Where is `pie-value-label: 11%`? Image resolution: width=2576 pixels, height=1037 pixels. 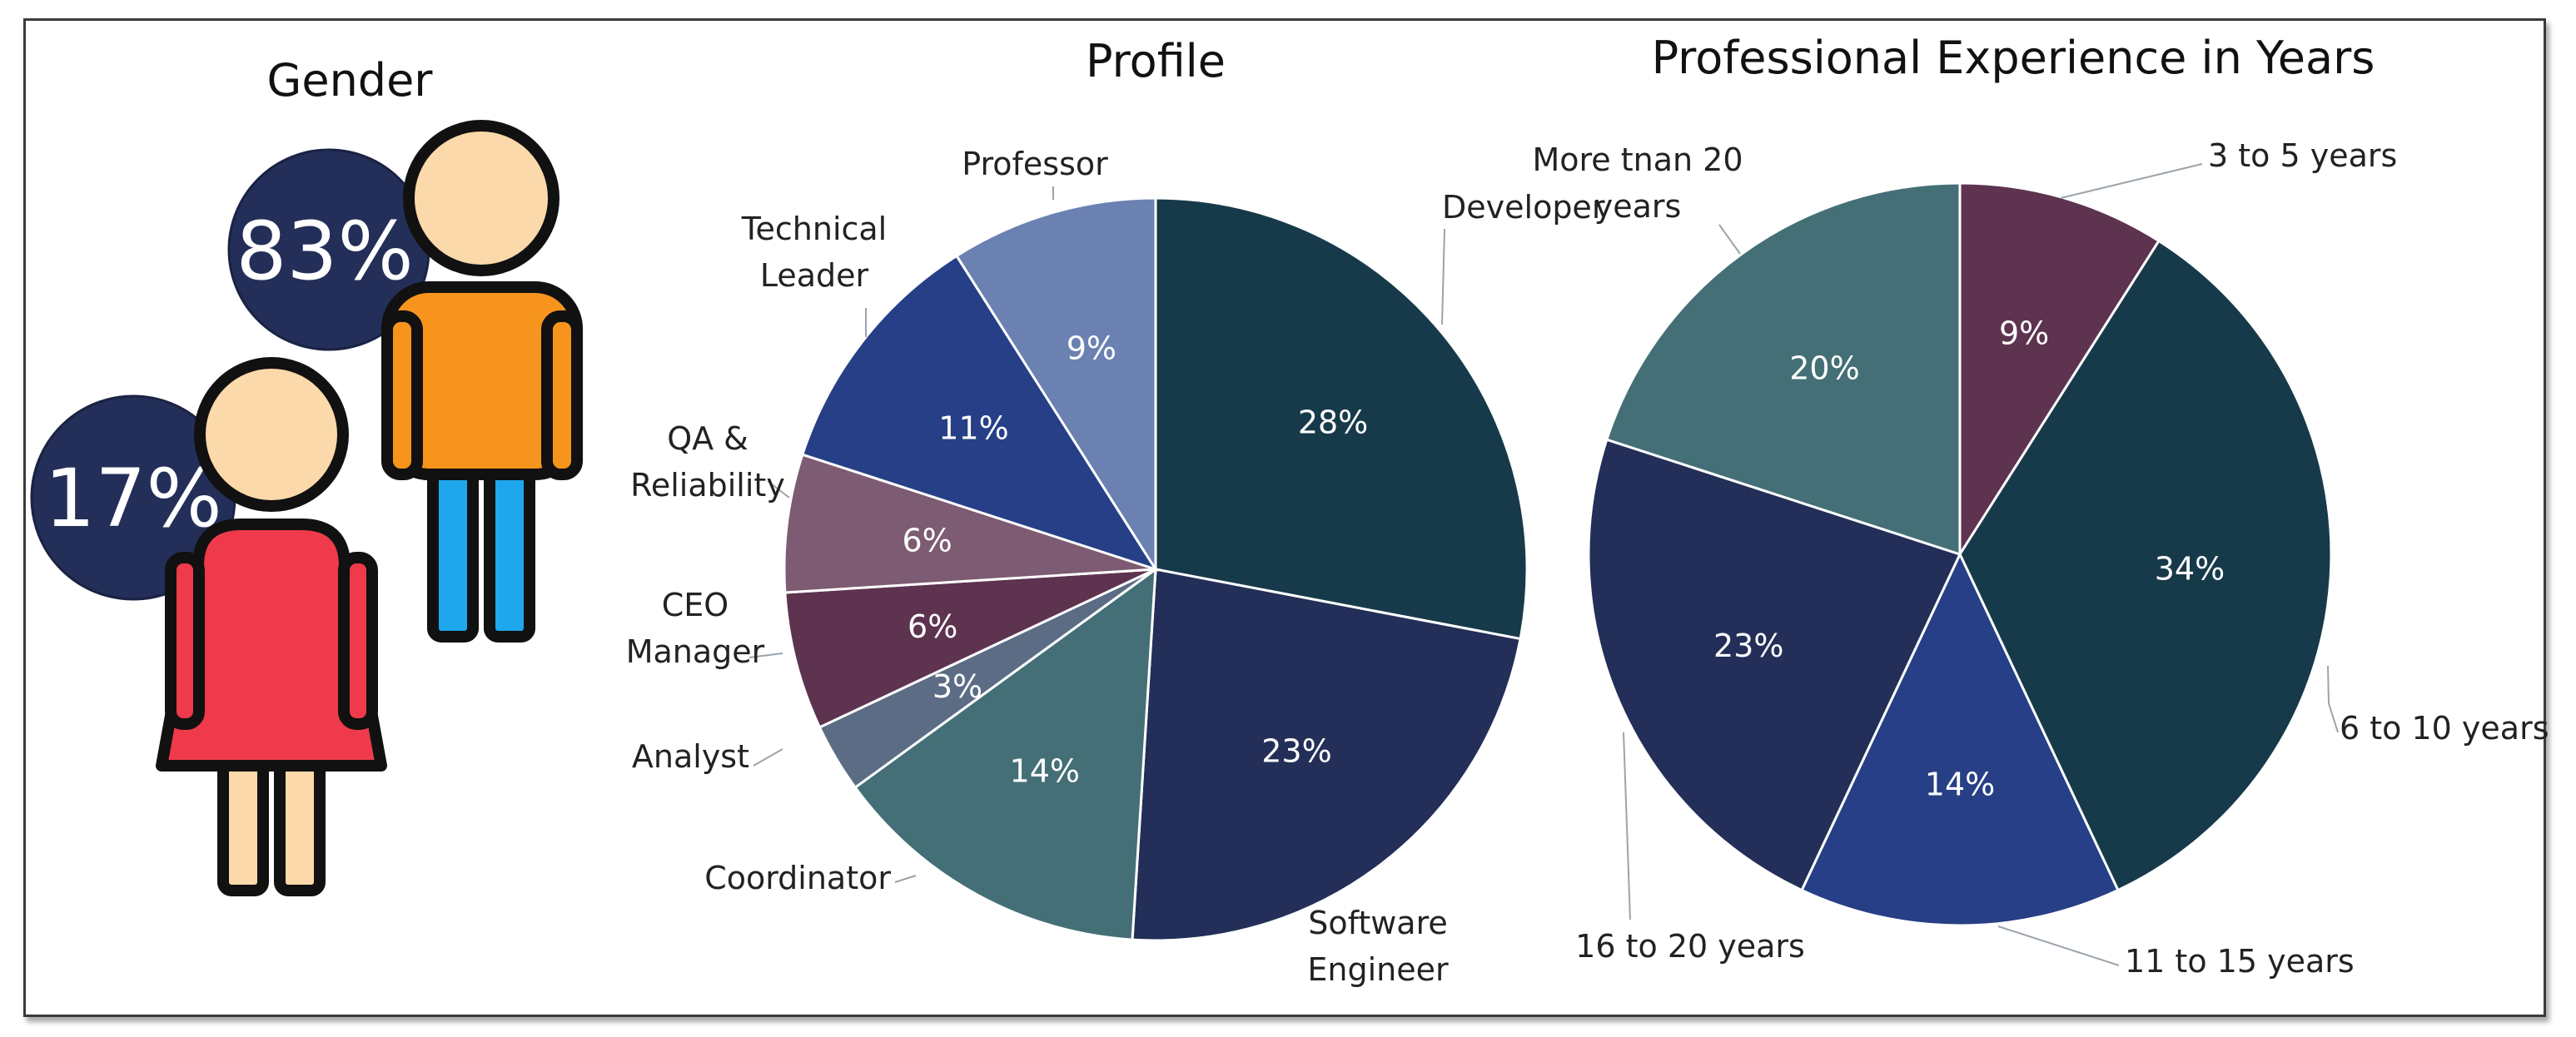
pie-value-label: 11% is located at coordinates (973, 428).